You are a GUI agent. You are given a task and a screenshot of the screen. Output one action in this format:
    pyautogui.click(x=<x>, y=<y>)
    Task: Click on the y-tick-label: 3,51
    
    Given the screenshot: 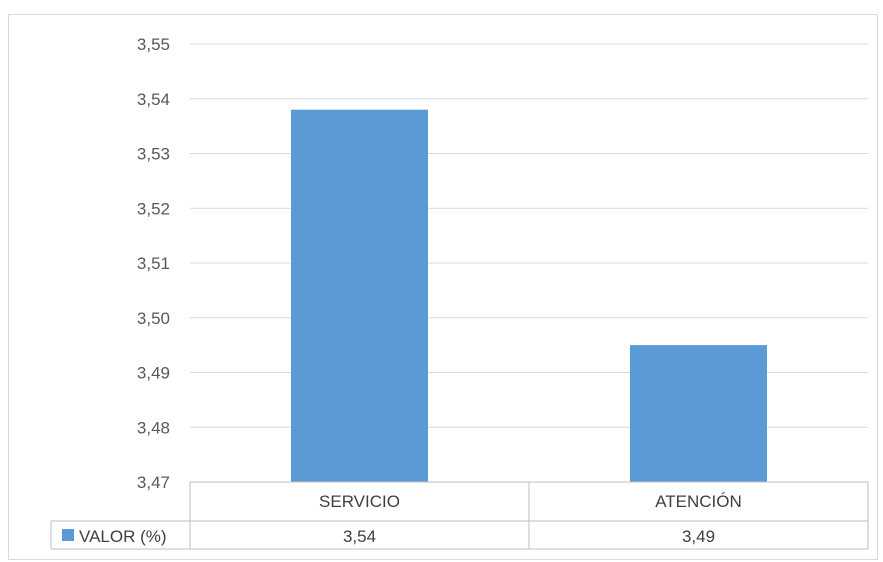 What is the action you would take?
    pyautogui.click(x=153, y=263)
    